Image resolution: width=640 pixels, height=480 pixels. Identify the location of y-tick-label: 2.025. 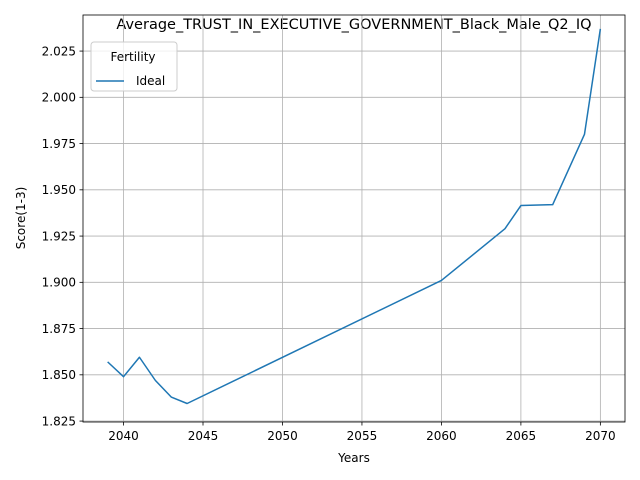
(59, 51).